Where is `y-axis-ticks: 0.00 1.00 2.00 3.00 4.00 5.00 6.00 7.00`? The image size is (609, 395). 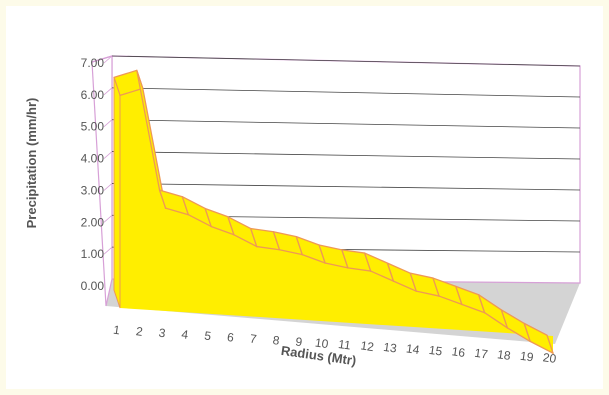 y-axis-ticks: 0.00 1.00 2.00 3.00 4.00 5.00 6.00 7.00 is located at coordinates (93, 174).